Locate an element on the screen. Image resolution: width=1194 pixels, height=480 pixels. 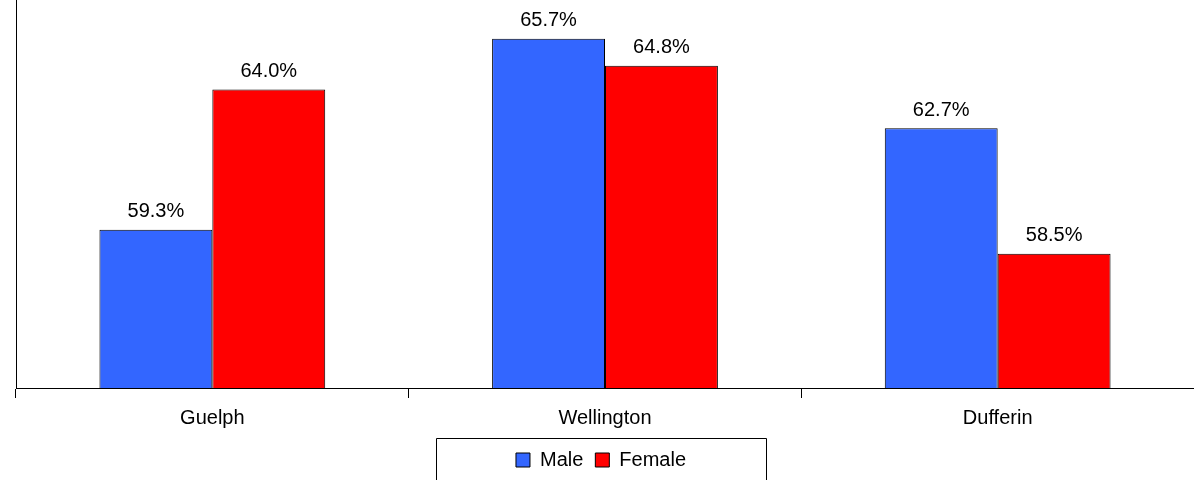
legend-label: Female is located at coordinates (653, 458).